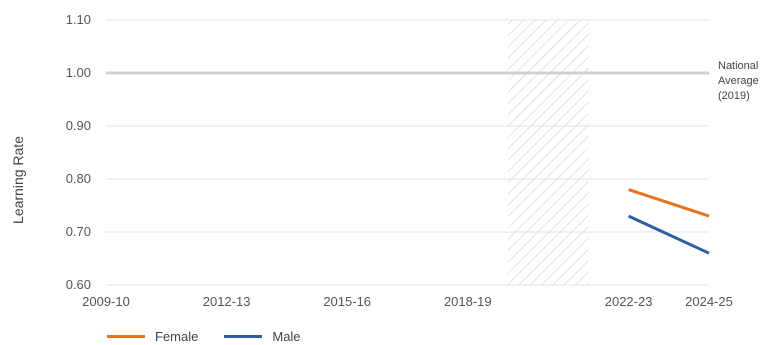  Describe the element at coordinates (126, 336) in the screenshot. I see `legend-swatch-female` at that location.